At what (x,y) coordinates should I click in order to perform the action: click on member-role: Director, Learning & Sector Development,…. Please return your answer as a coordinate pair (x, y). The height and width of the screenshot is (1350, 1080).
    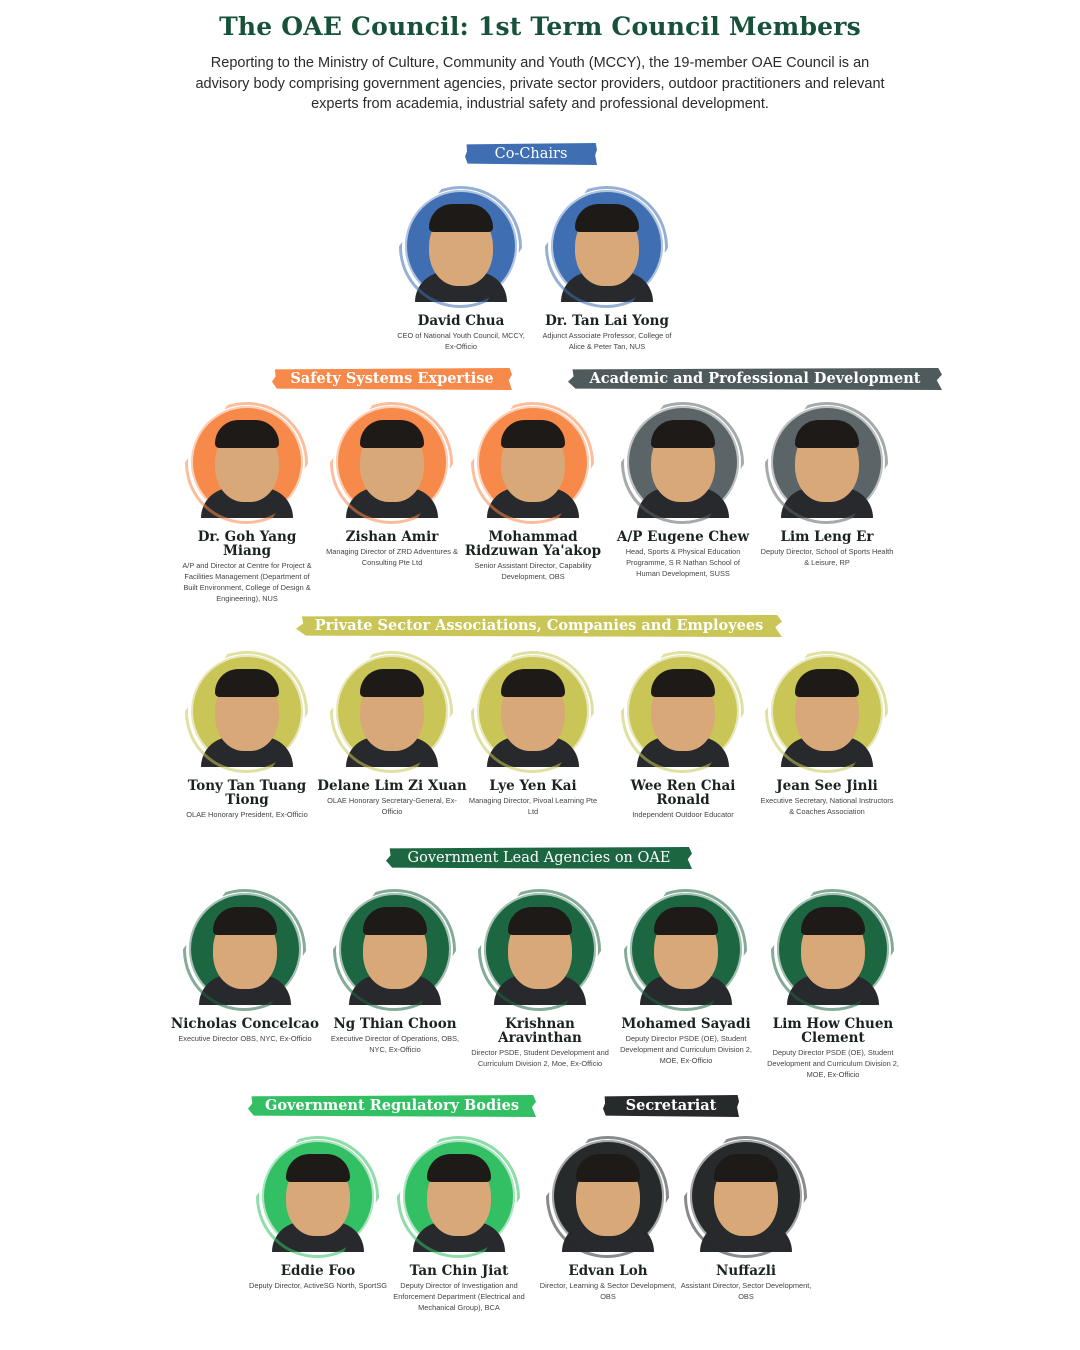
    Looking at the image, I should click on (608, 1291).